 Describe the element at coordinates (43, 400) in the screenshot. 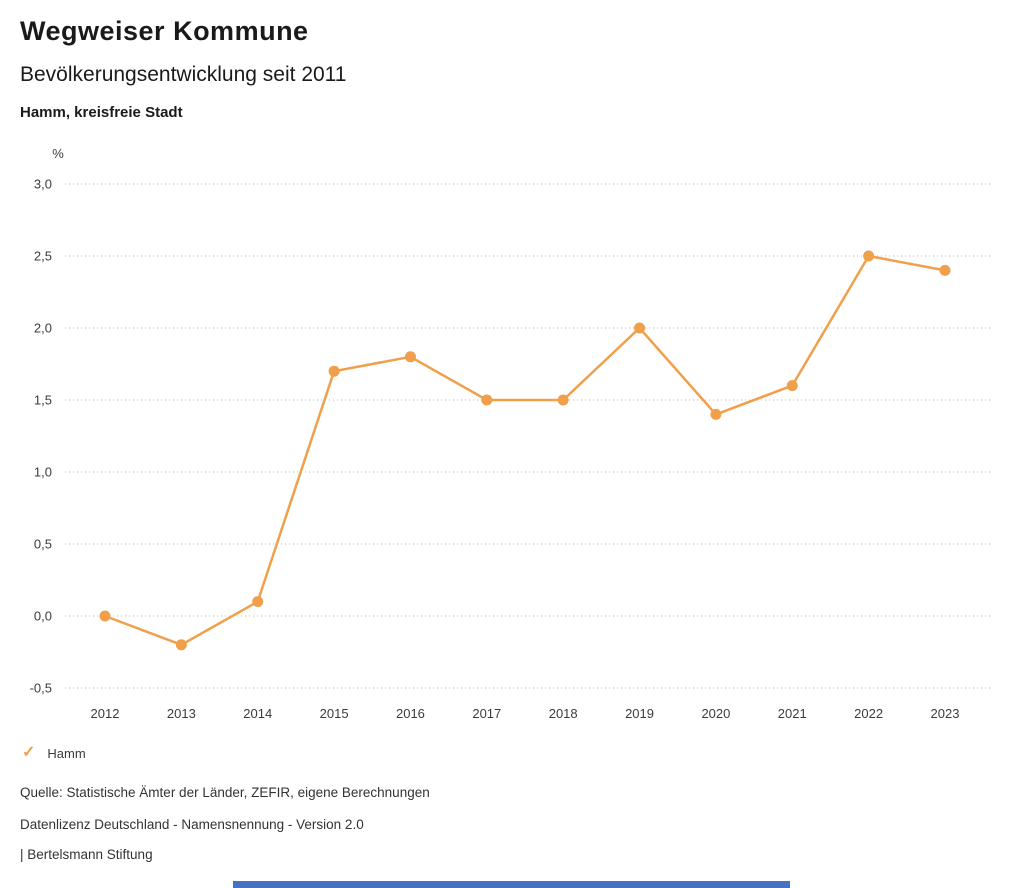

I see `y-tick-label: 1,5` at that location.